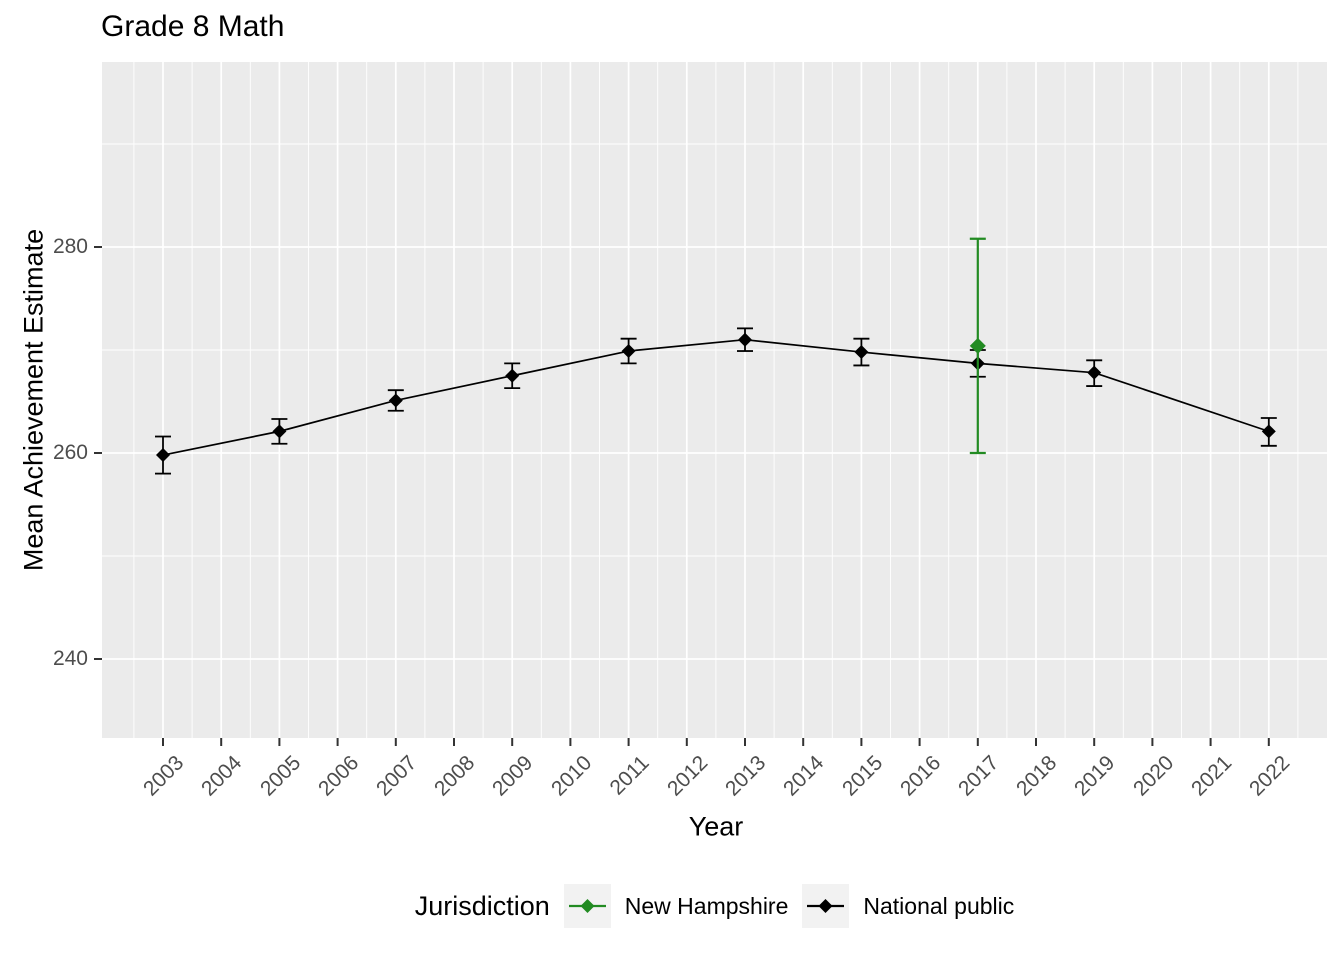  I want to click on legend-key-national-public, so click(826, 906).